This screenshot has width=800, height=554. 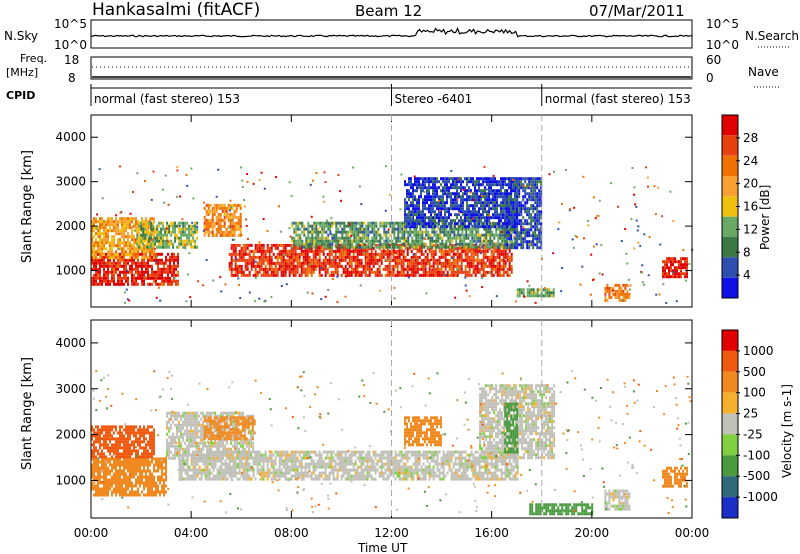 What do you see at coordinates (22, 72) in the screenshot?
I see `freq-unit: [MHz]` at bounding box center [22, 72].